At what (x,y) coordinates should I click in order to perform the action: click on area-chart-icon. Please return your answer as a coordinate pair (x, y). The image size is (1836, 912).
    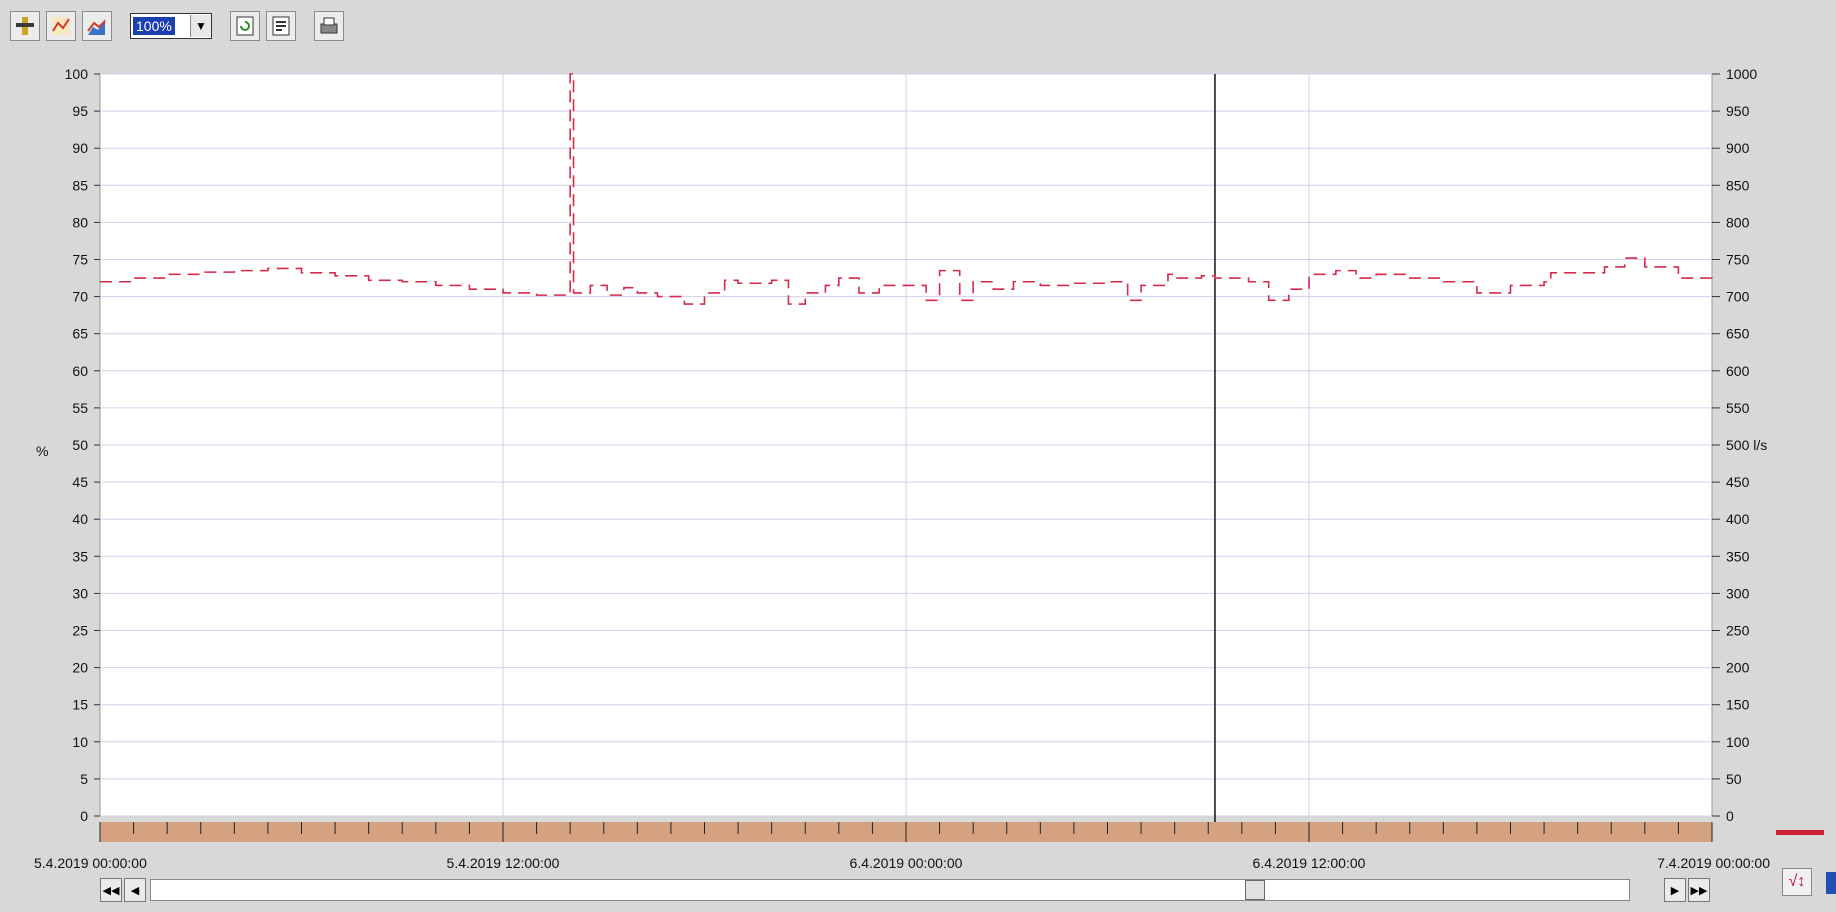
    Looking at the image, I should click on (97, 26).